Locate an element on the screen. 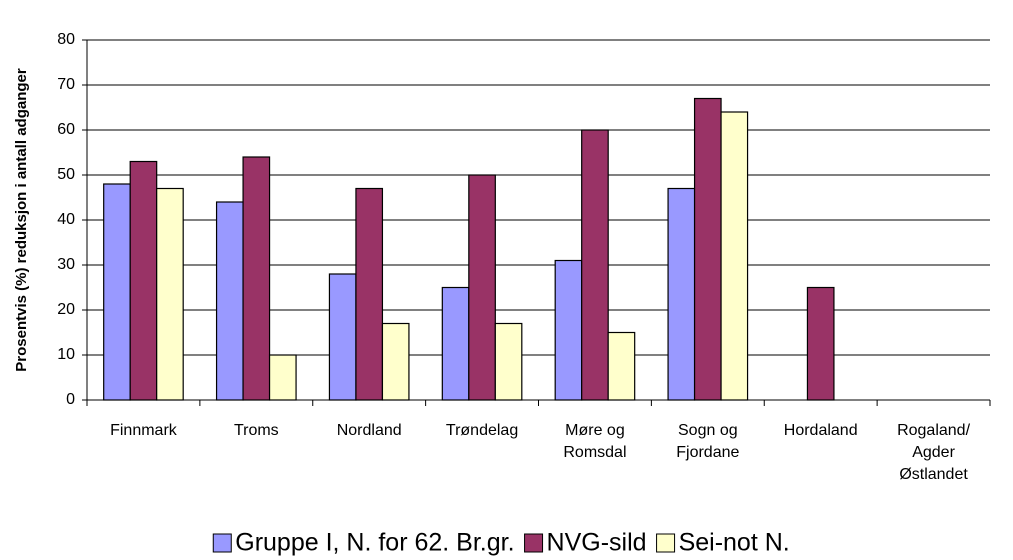 Image resolution: width=1013 pixels, height=560 pixels. y-tick-label: 20 is located at coordinates (66, 309).